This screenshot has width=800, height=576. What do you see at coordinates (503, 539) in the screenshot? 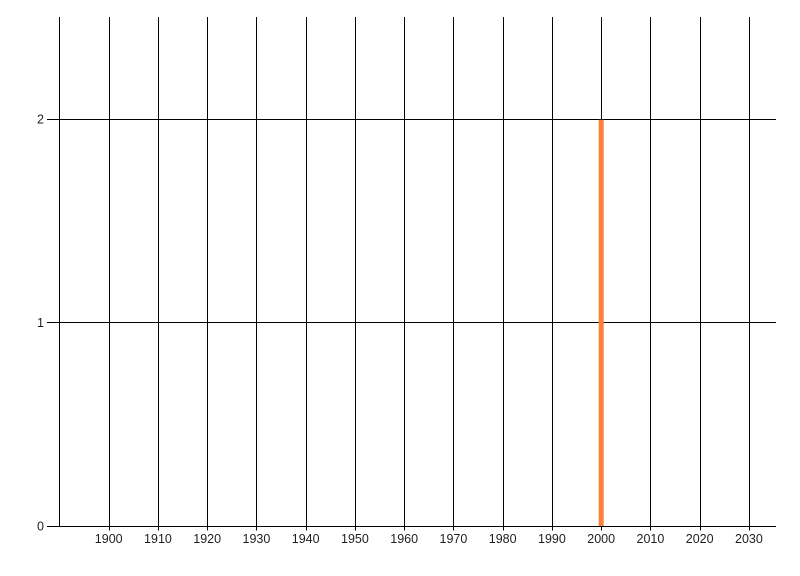
I see `x-tick-label: 1980` at bounding box center [503, 539].